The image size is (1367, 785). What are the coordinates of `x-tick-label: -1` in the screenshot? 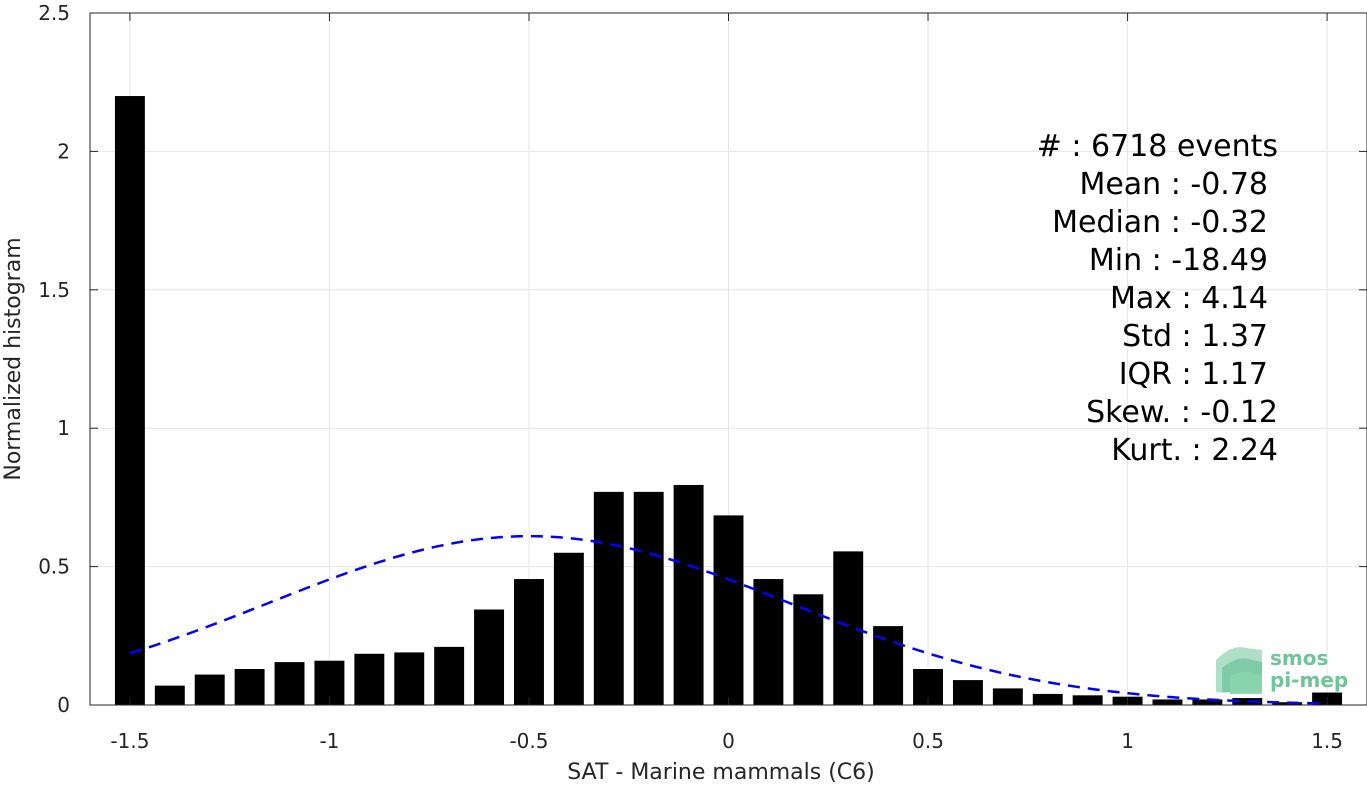 It's located at (329, 741).